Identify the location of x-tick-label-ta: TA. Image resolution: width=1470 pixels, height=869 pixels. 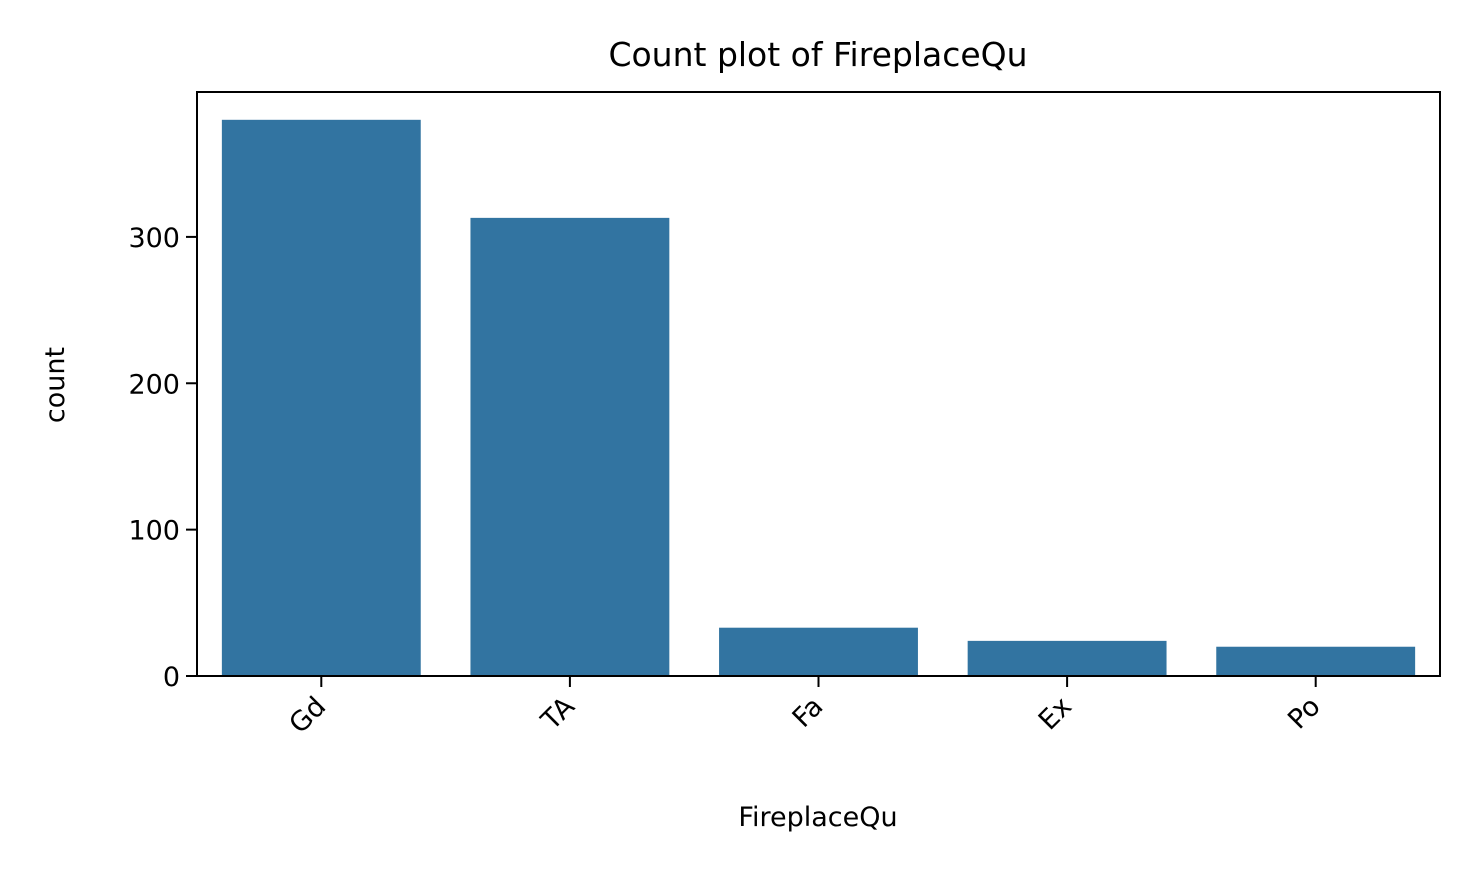
(558, 714).